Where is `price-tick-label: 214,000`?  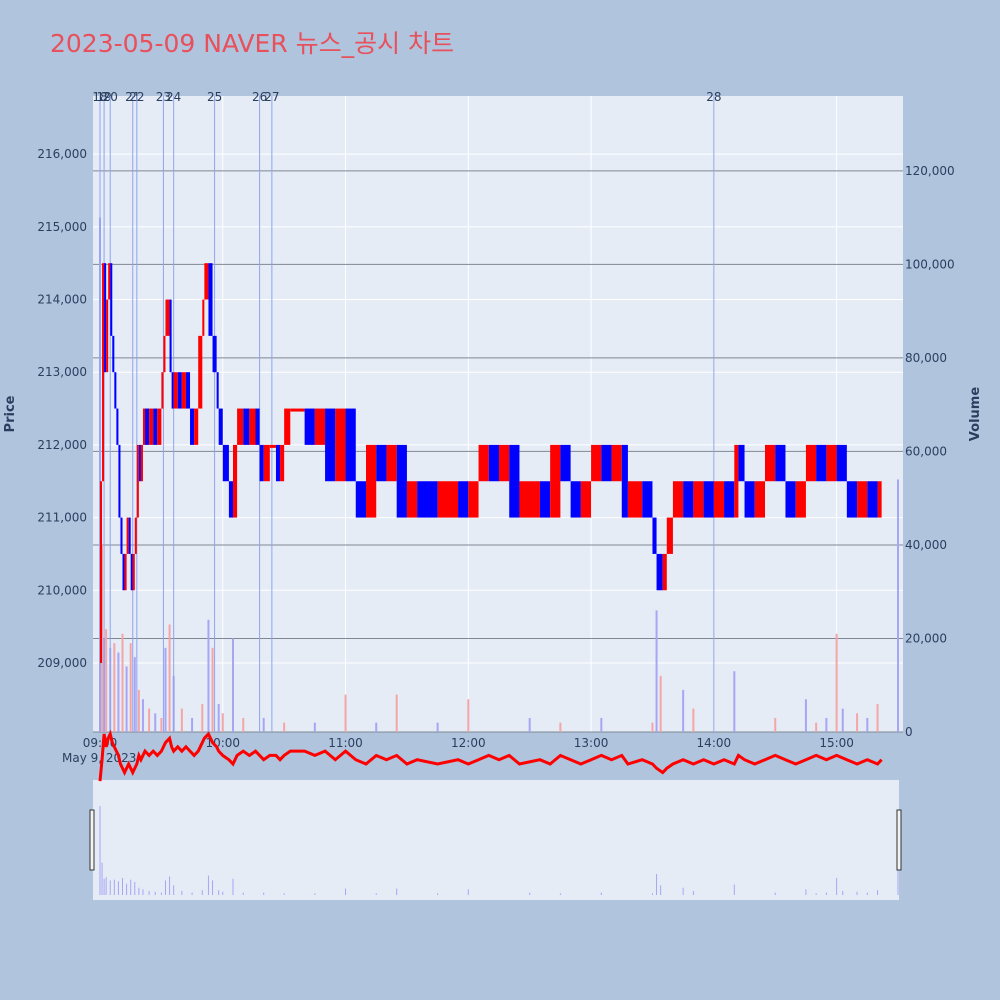 price-tick-label: 214,000 is located at coordinates (62, 300).